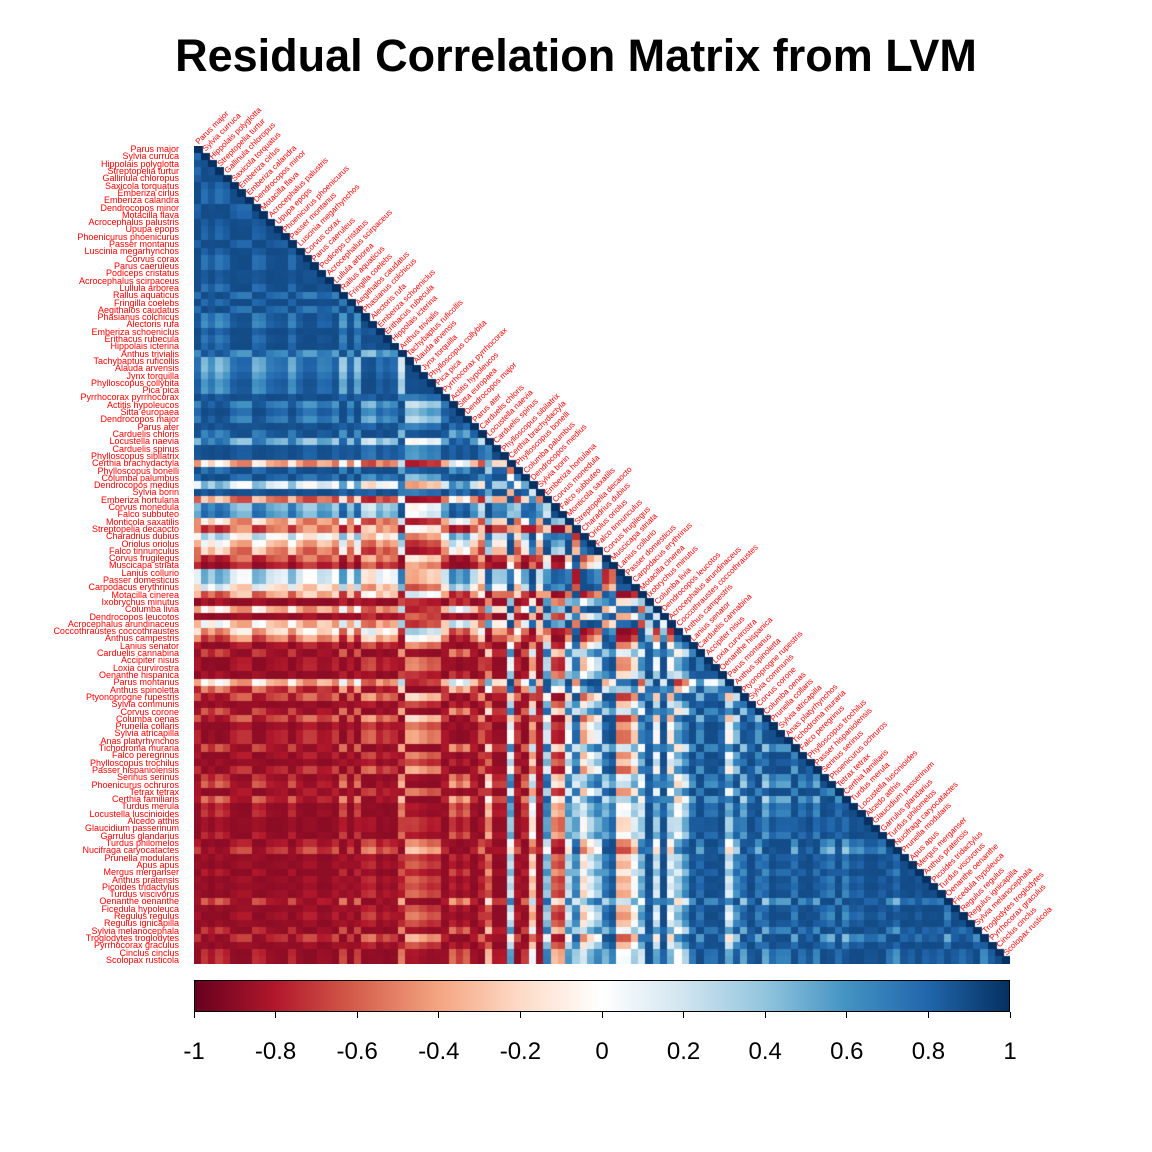  I want to click on row-label: Monticola saxatilis, so click(142, 521).